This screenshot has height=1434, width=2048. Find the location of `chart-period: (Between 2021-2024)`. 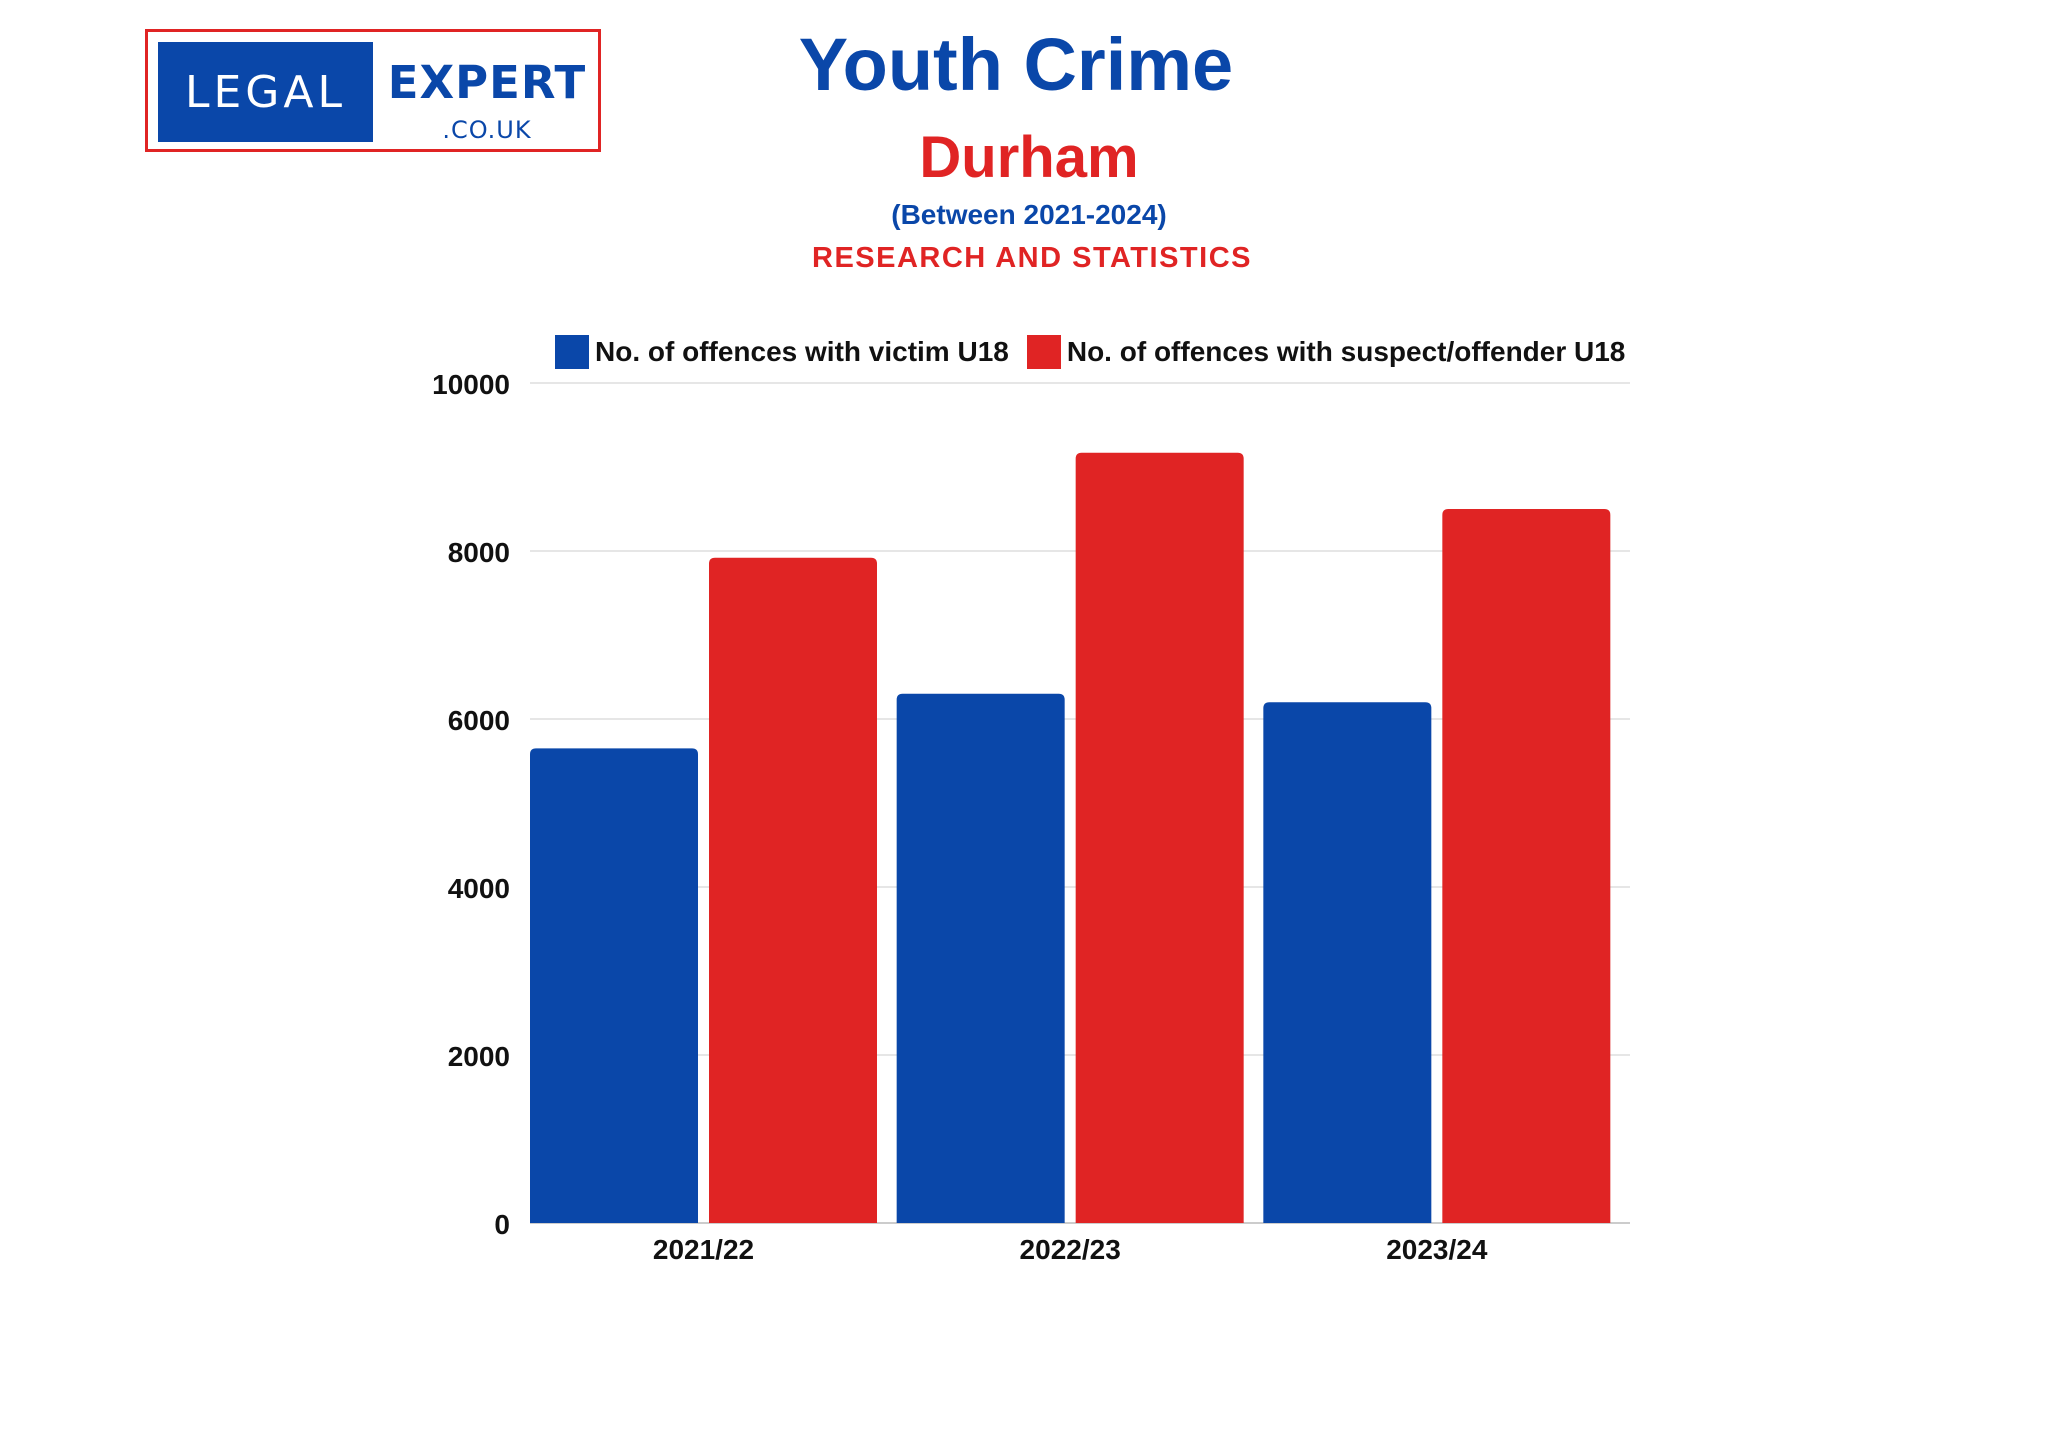

chart-period: (Between 2021-2024) is located at coordinates (1029, 214).